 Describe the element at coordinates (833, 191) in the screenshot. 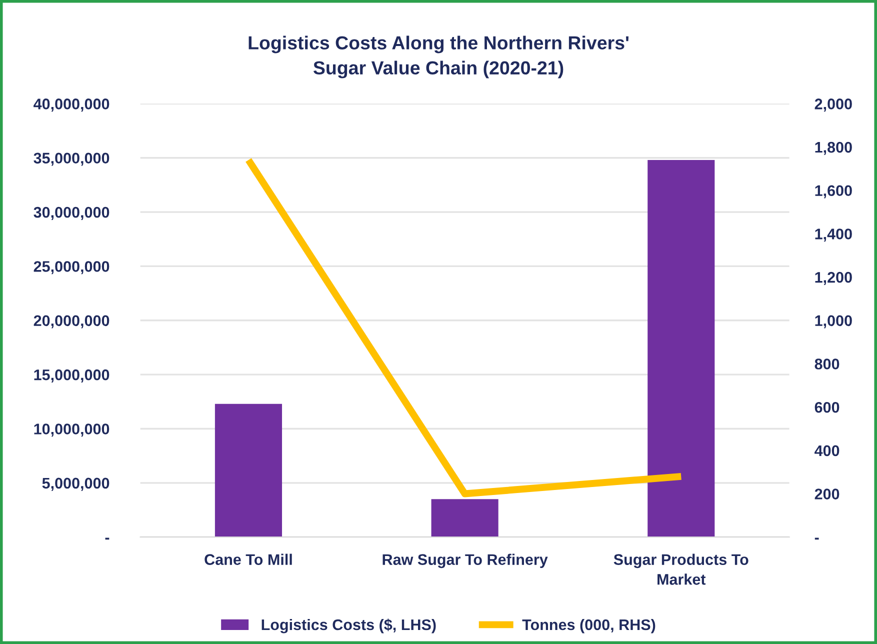

I see `y2-tick-label: 1,600` at that location.